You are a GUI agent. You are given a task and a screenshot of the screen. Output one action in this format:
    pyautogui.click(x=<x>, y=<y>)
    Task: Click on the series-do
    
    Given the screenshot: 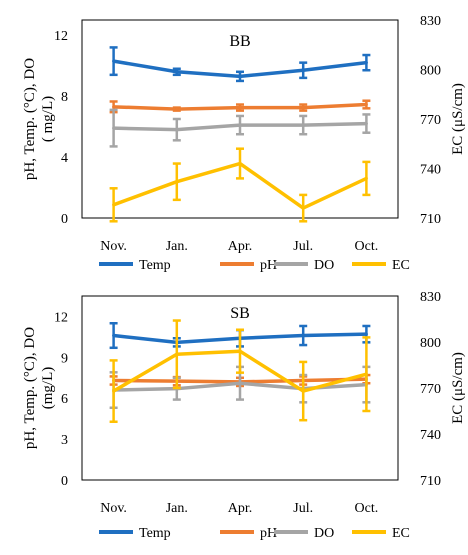 What is the action you would take?
    pyautogui.click(x=240, y=128)
    